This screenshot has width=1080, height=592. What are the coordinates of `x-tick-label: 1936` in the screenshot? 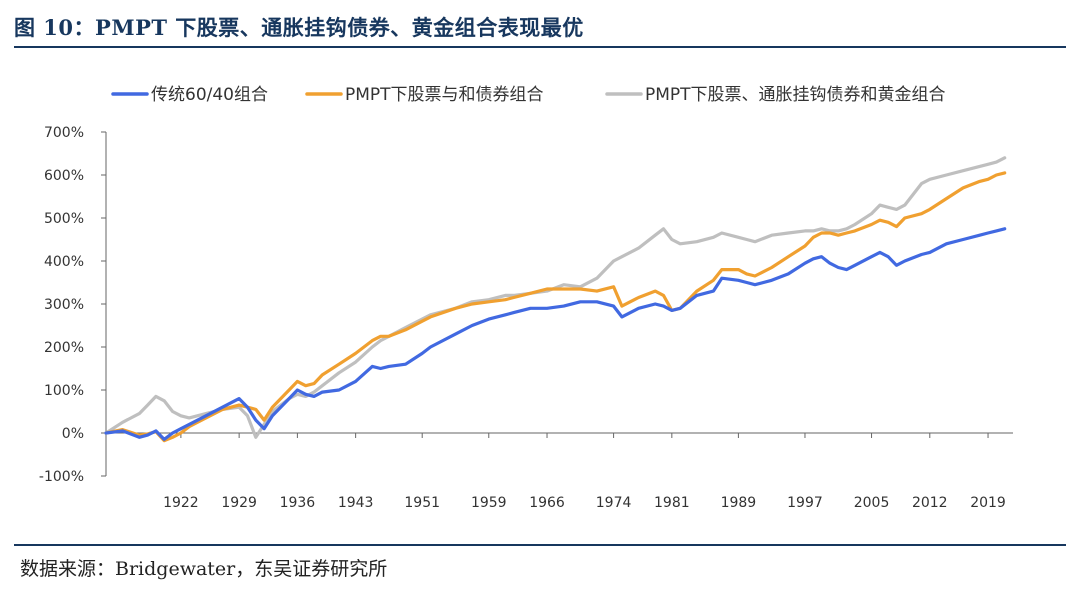 It's located at (298, 503).